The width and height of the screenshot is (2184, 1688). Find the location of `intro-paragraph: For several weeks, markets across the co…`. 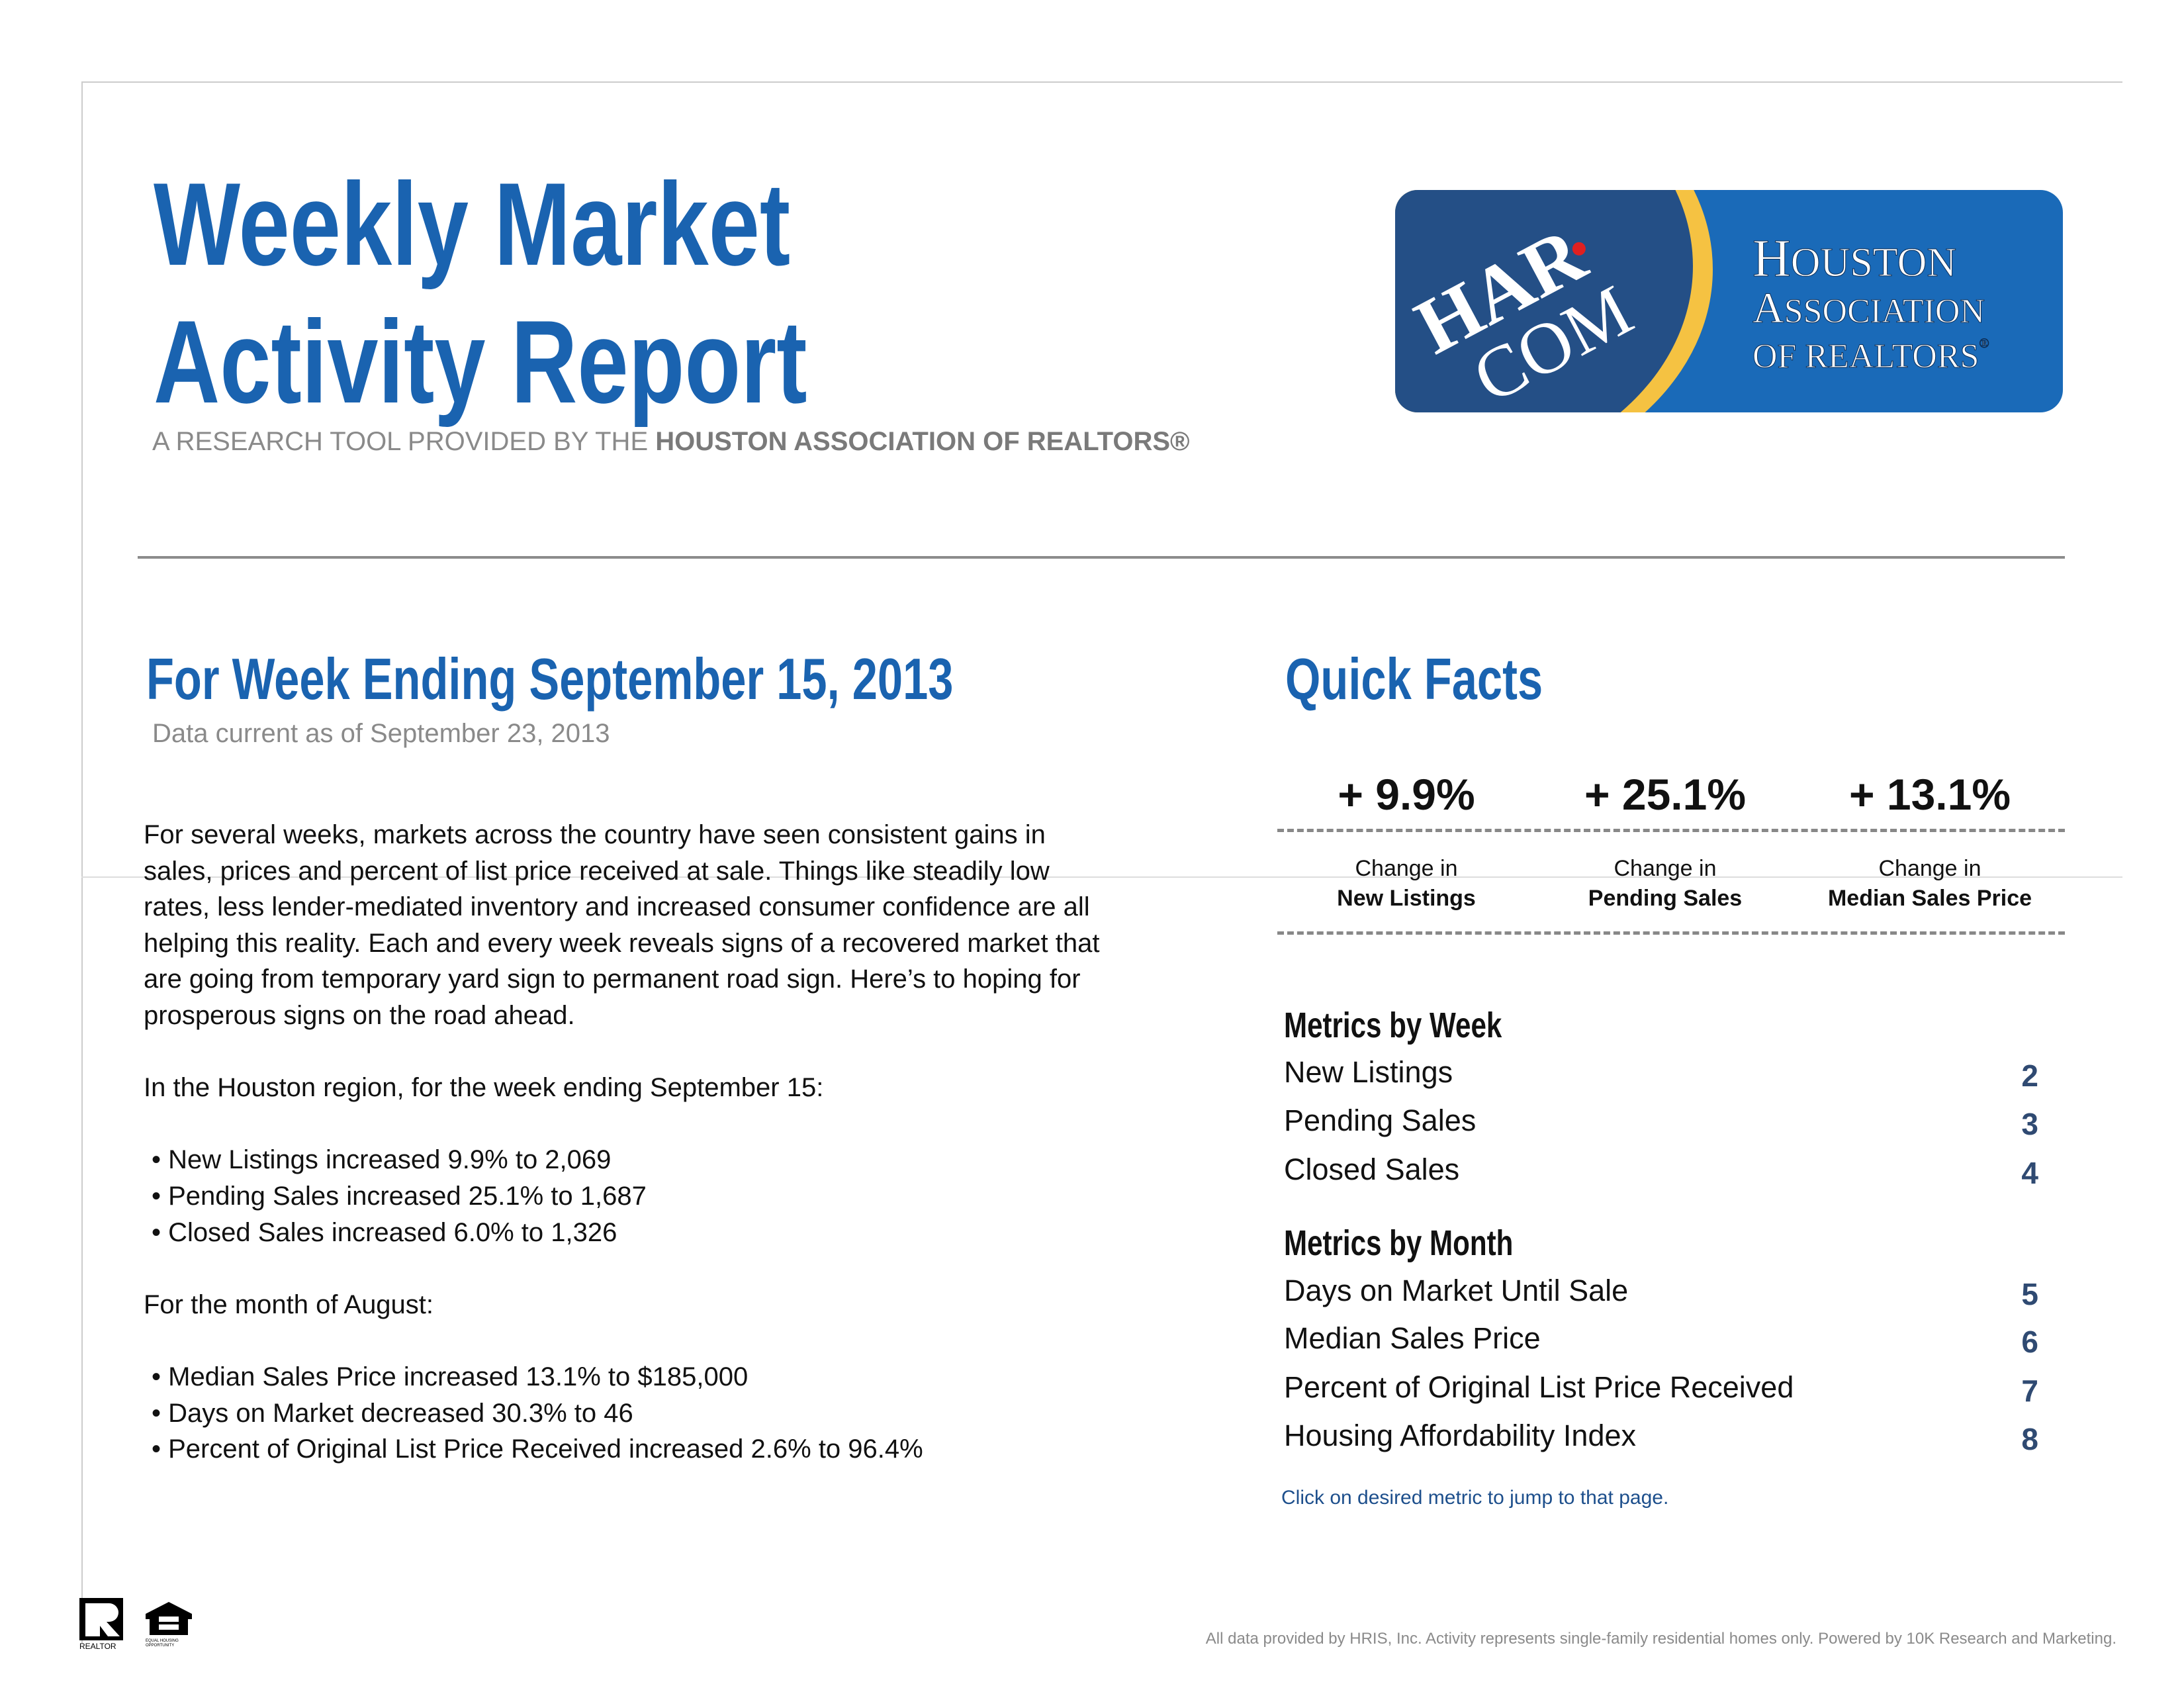

intro-paragraph: For several weeks, markets across the co… is located at coordinates (622, 925).